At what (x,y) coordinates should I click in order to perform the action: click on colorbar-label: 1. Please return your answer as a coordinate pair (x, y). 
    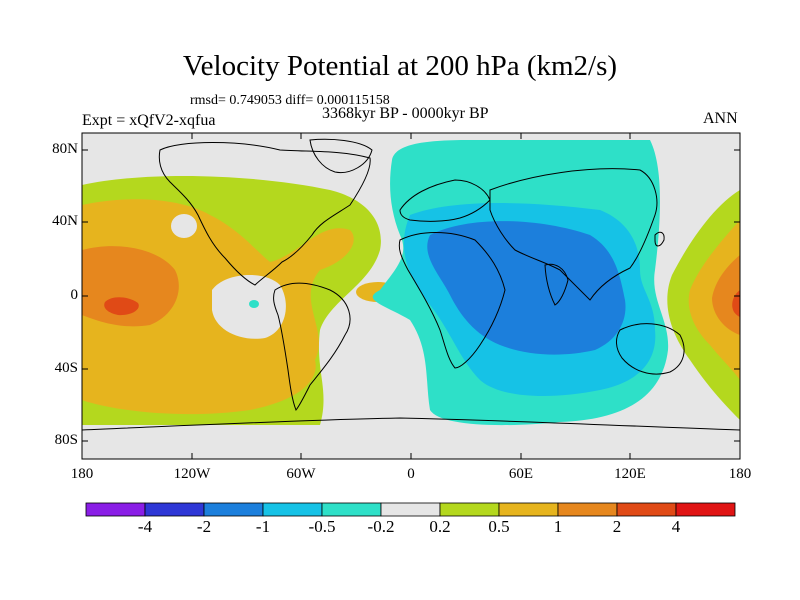
    Looking at the image, I should click on (558, 526).